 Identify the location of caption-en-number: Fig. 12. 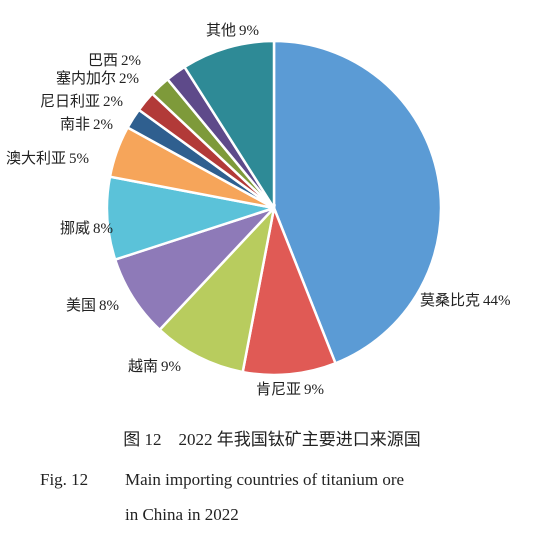
(64, 479).